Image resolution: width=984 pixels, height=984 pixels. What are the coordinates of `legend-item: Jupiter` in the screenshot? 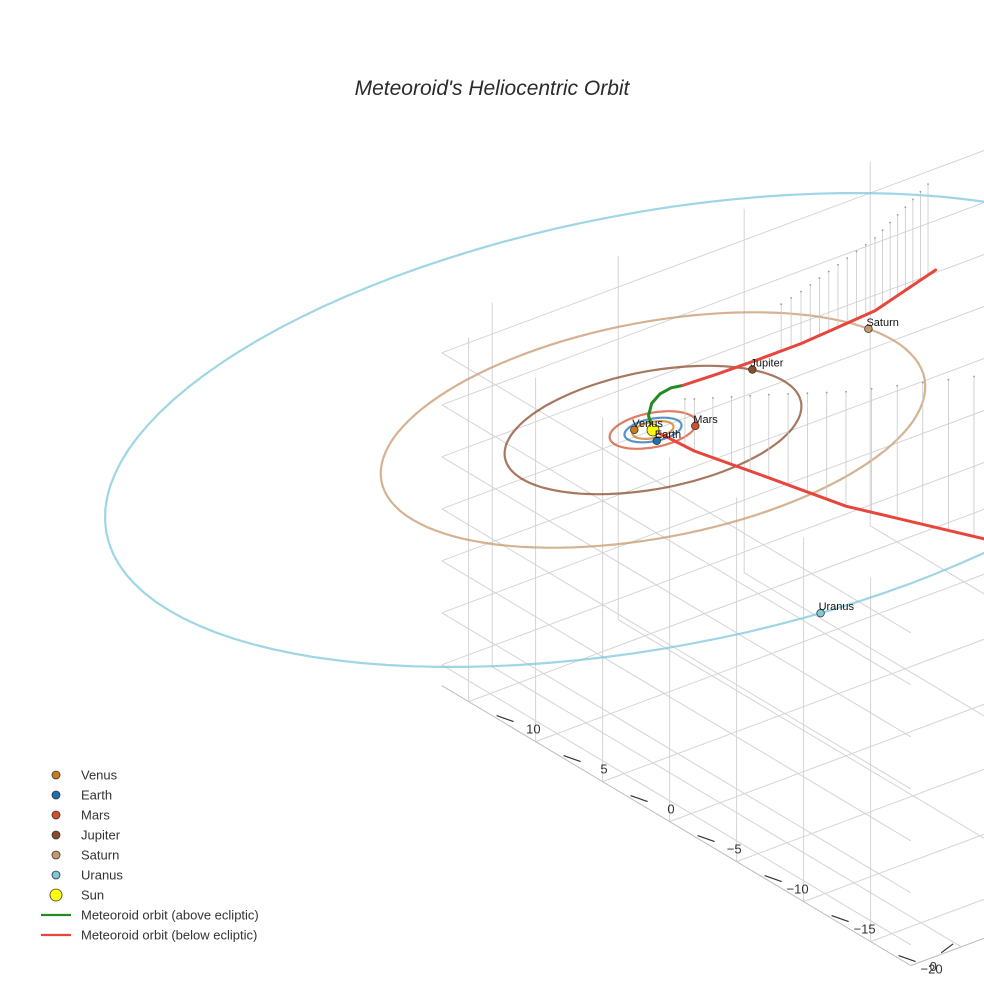 It's located at (86, 835).